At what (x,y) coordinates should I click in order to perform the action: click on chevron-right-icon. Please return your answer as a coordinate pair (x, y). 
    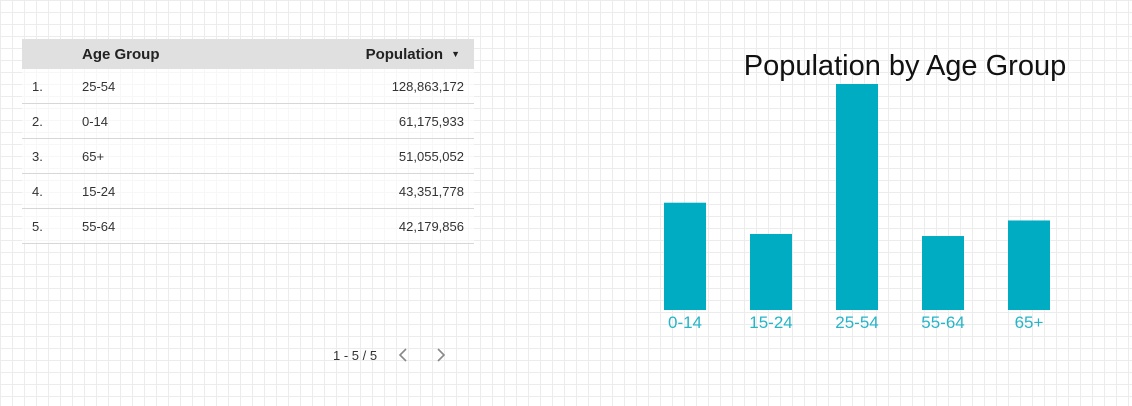
    Looking at the image, I should click on (441, 355).